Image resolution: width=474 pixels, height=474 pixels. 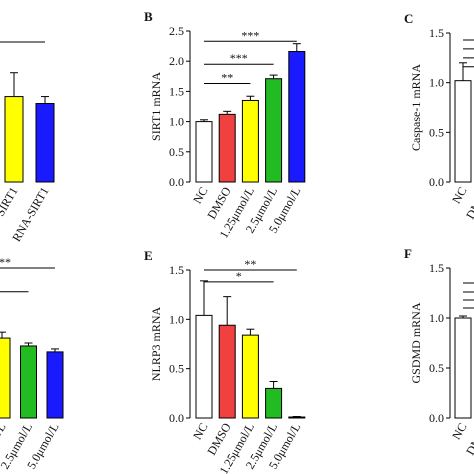 What do you see at coordinates (176, 61) in the screenshot?
I see `y-tick-label: 2.0` at bounding box center [176, 61].